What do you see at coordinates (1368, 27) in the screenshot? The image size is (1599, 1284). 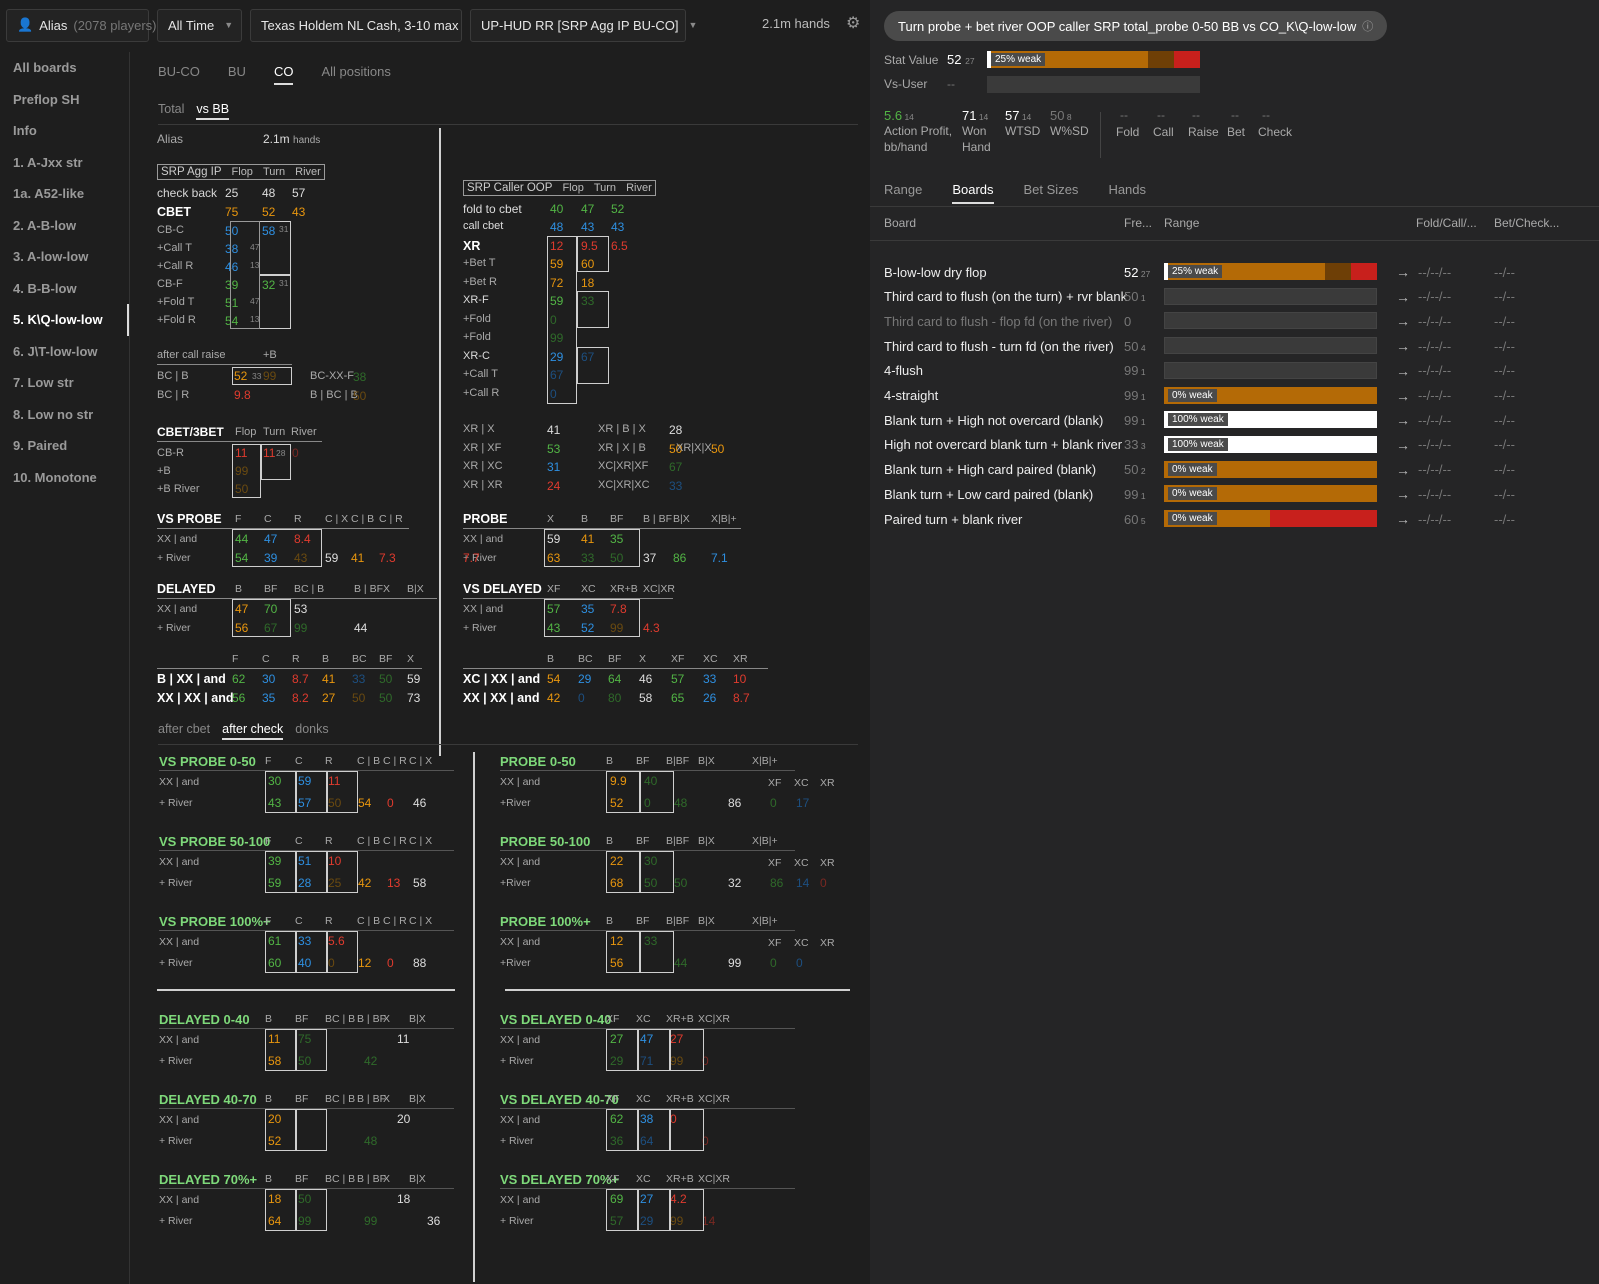 I see `info-icon: ⓘ` at bounding box center [1368, 27].